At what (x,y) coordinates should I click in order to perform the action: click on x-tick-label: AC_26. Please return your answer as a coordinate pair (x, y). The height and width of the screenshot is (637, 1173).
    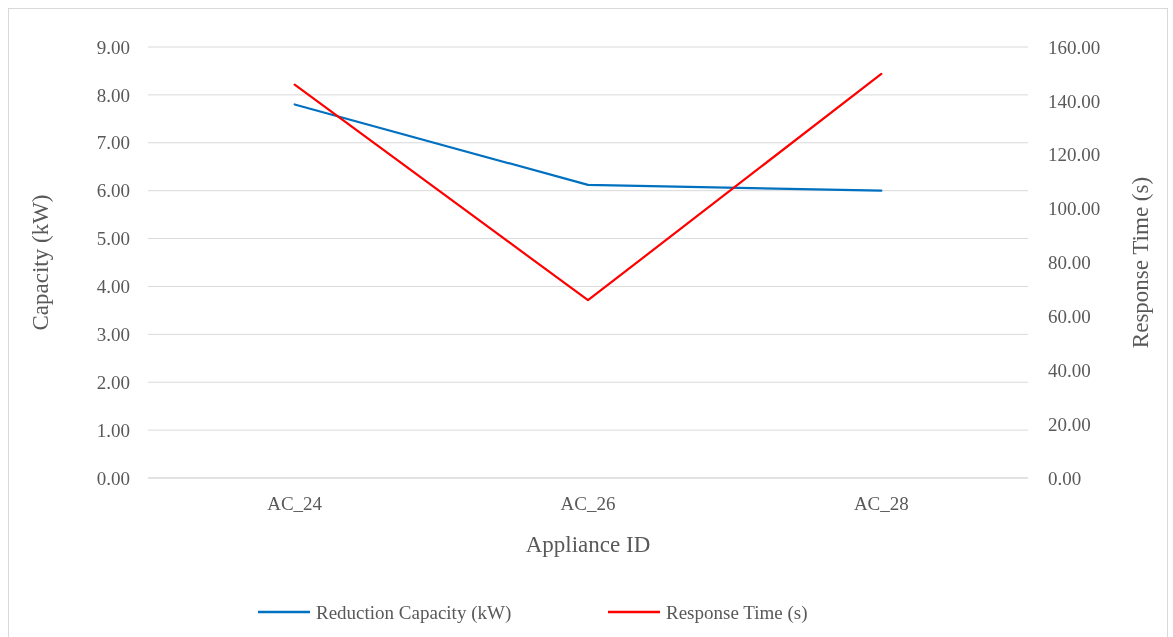
    Looking at the image, I should click on (588, 503).